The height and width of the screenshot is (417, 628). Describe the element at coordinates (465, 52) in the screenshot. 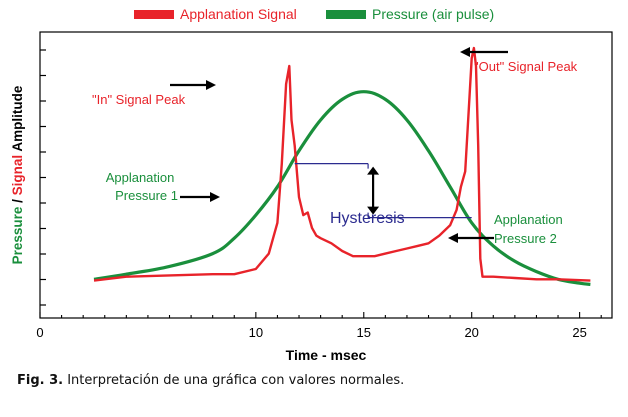

I see `arrow-out-peak-head` at that location.